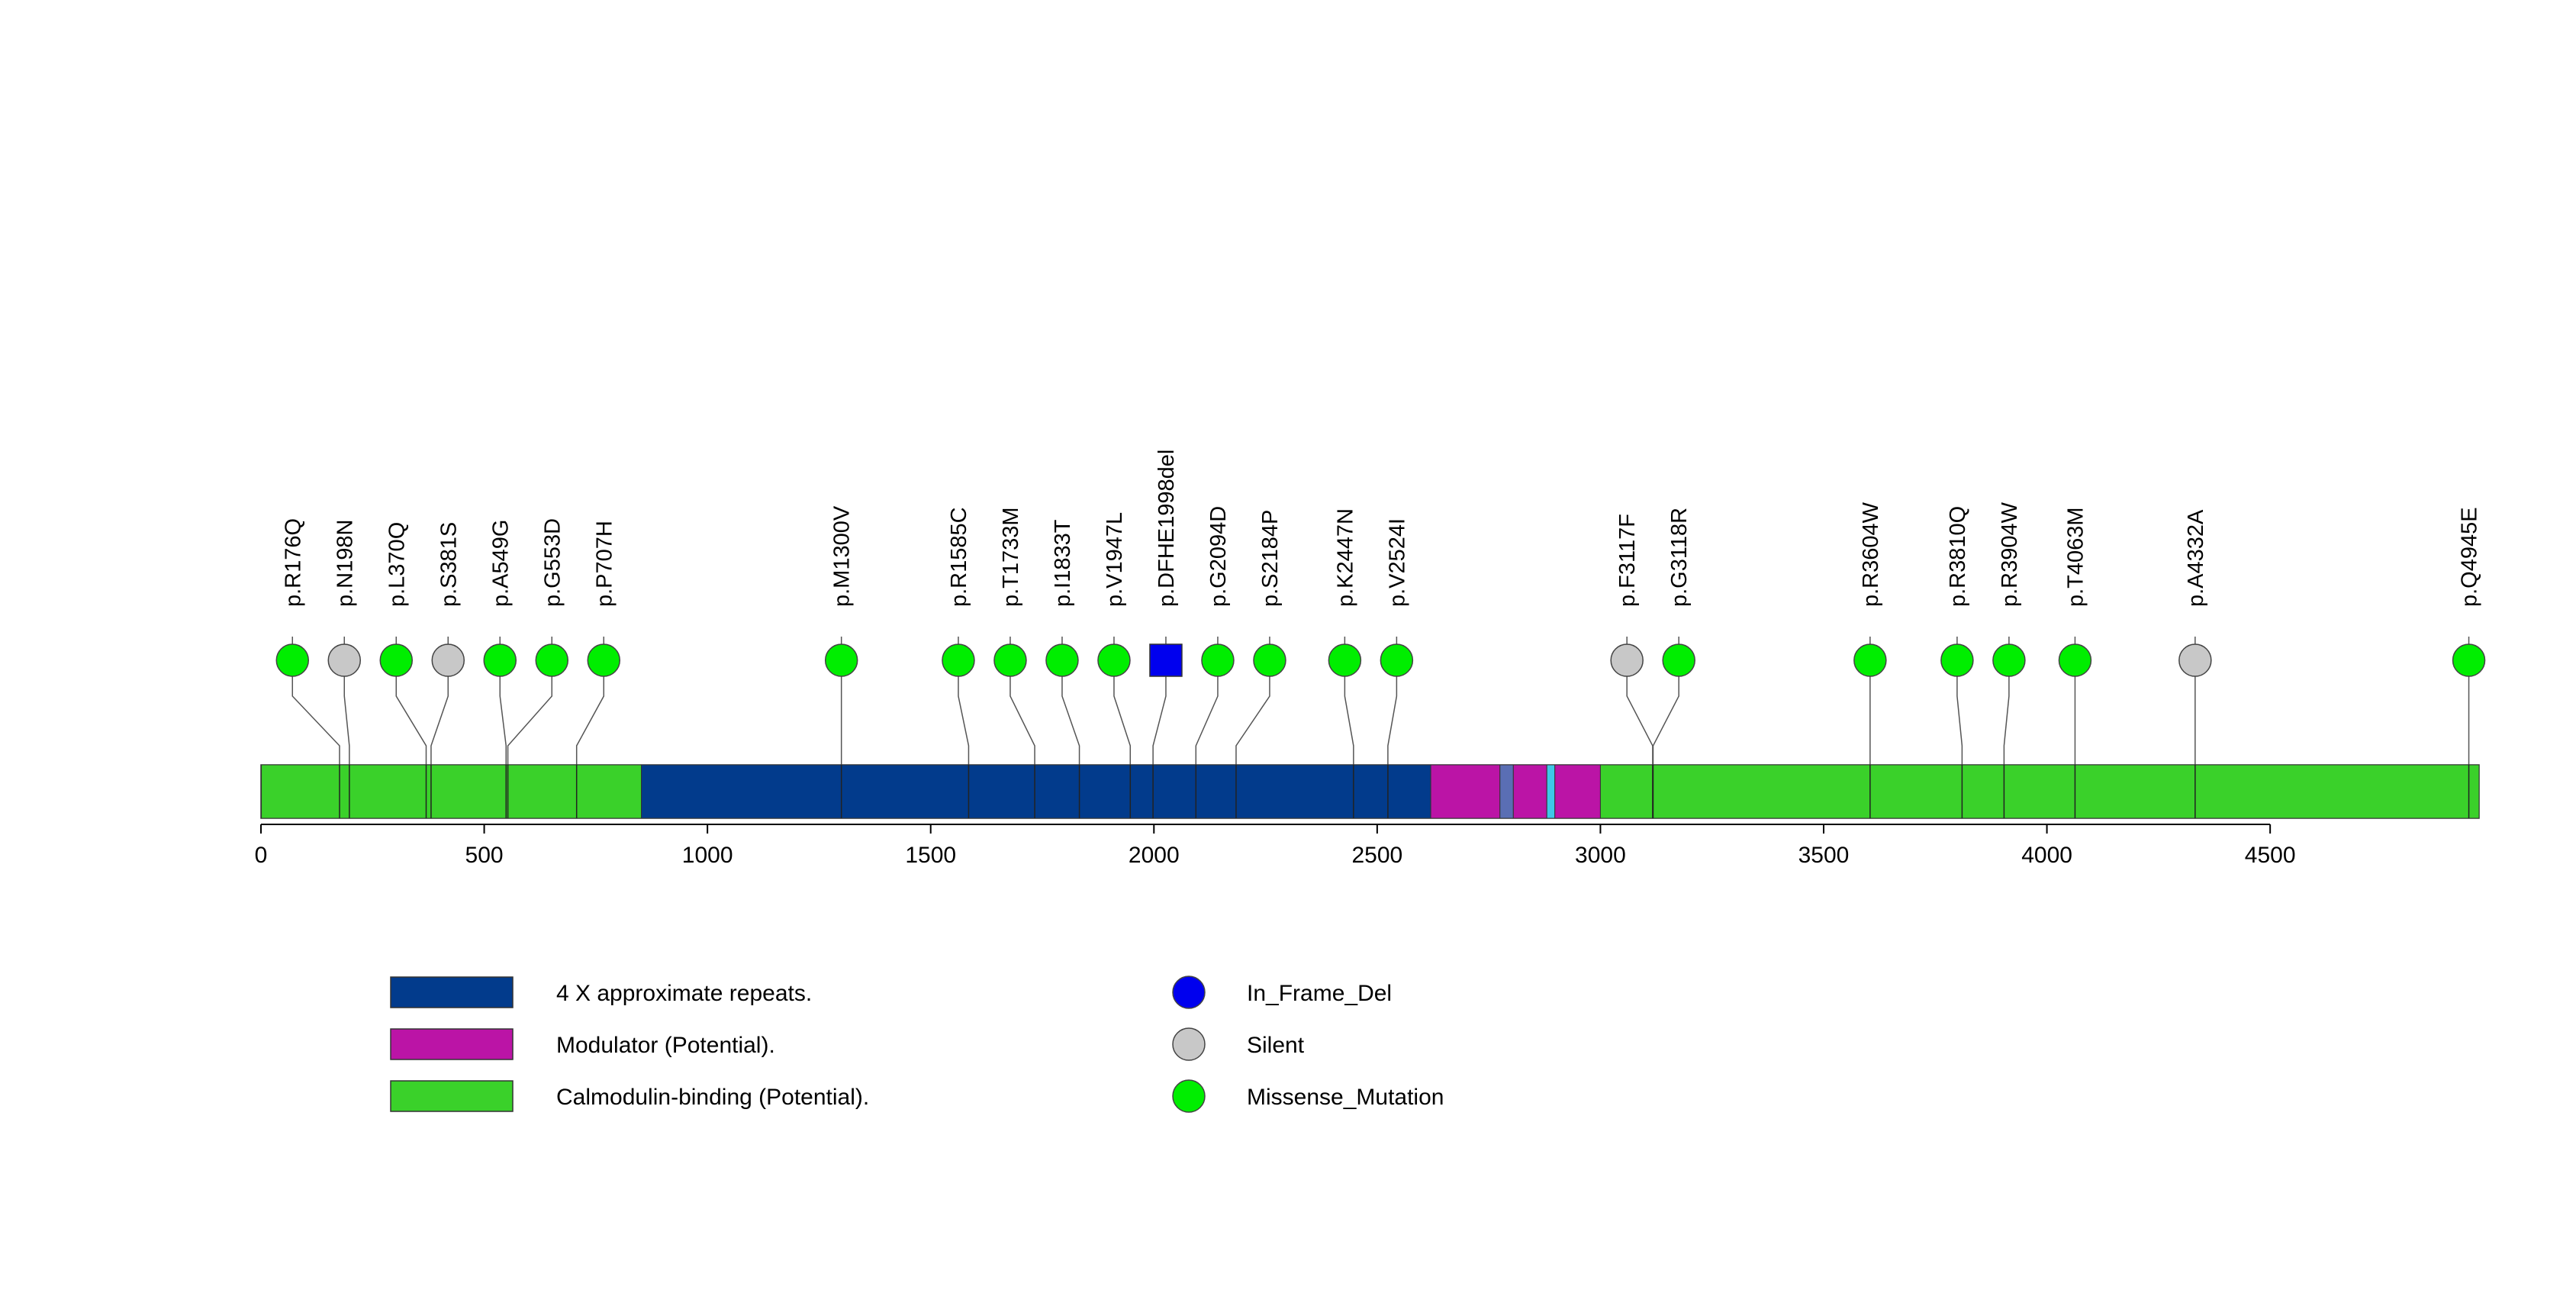 The image size is (2576, 1290). What do you see at coordinates (2470, 557) in the screenshot?
I see `mutation-label: p.Q4945E` at bounding box center [2470, 557].